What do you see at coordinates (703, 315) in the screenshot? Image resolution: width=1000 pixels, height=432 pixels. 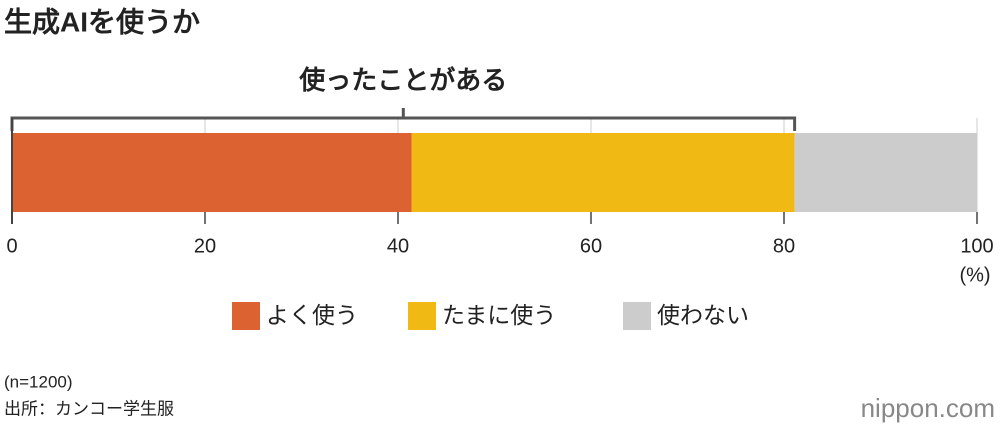 I see `legend-label: 使わない` at bounding box center [703, 315].